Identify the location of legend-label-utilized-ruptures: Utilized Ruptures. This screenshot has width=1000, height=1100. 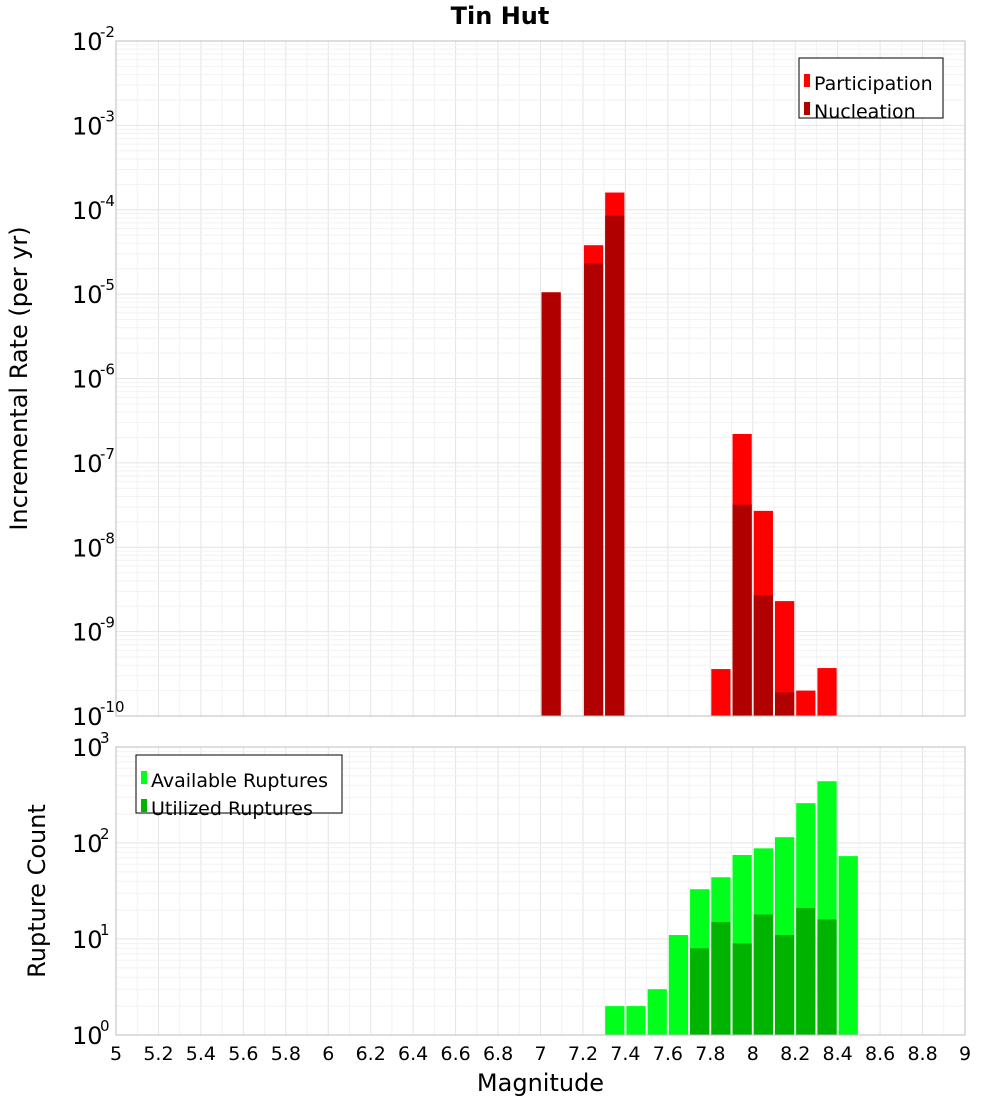
(232, 809).